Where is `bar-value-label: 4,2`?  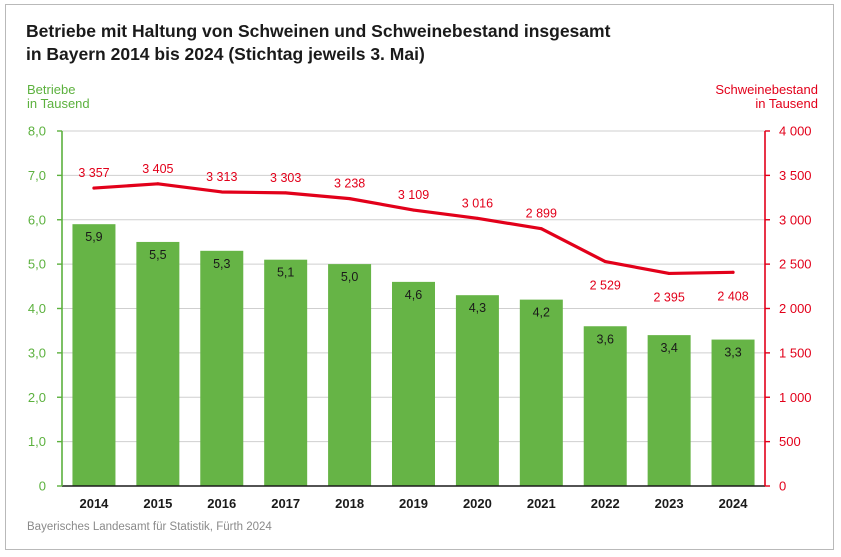 bar-value-label: 4,2 is located at coordinates (541, 313).